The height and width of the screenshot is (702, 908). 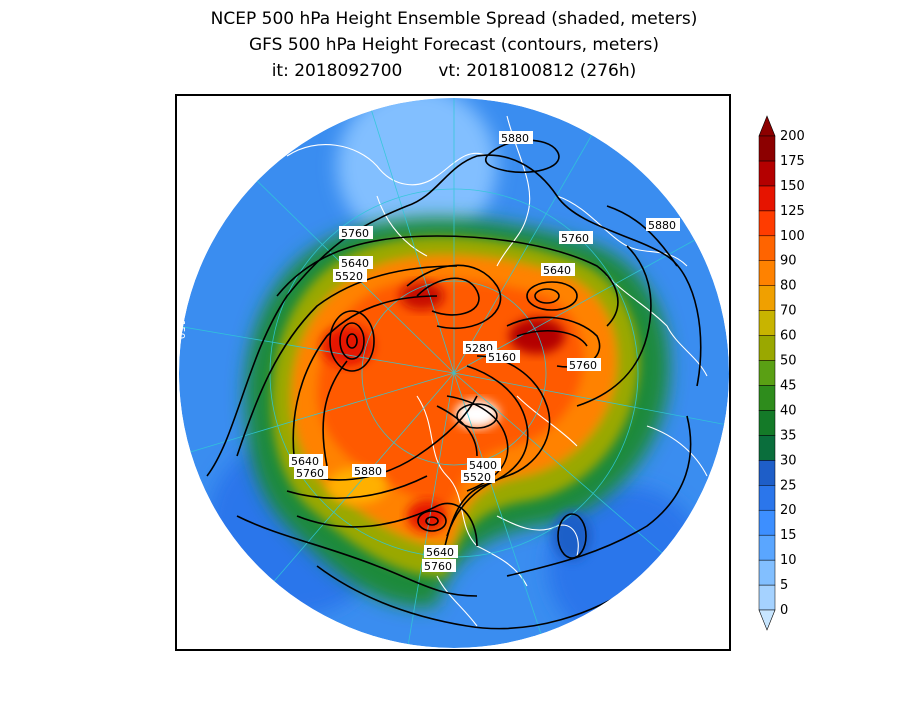 I want to click on contour-label-text: 5400, so click(x=483, y=465).